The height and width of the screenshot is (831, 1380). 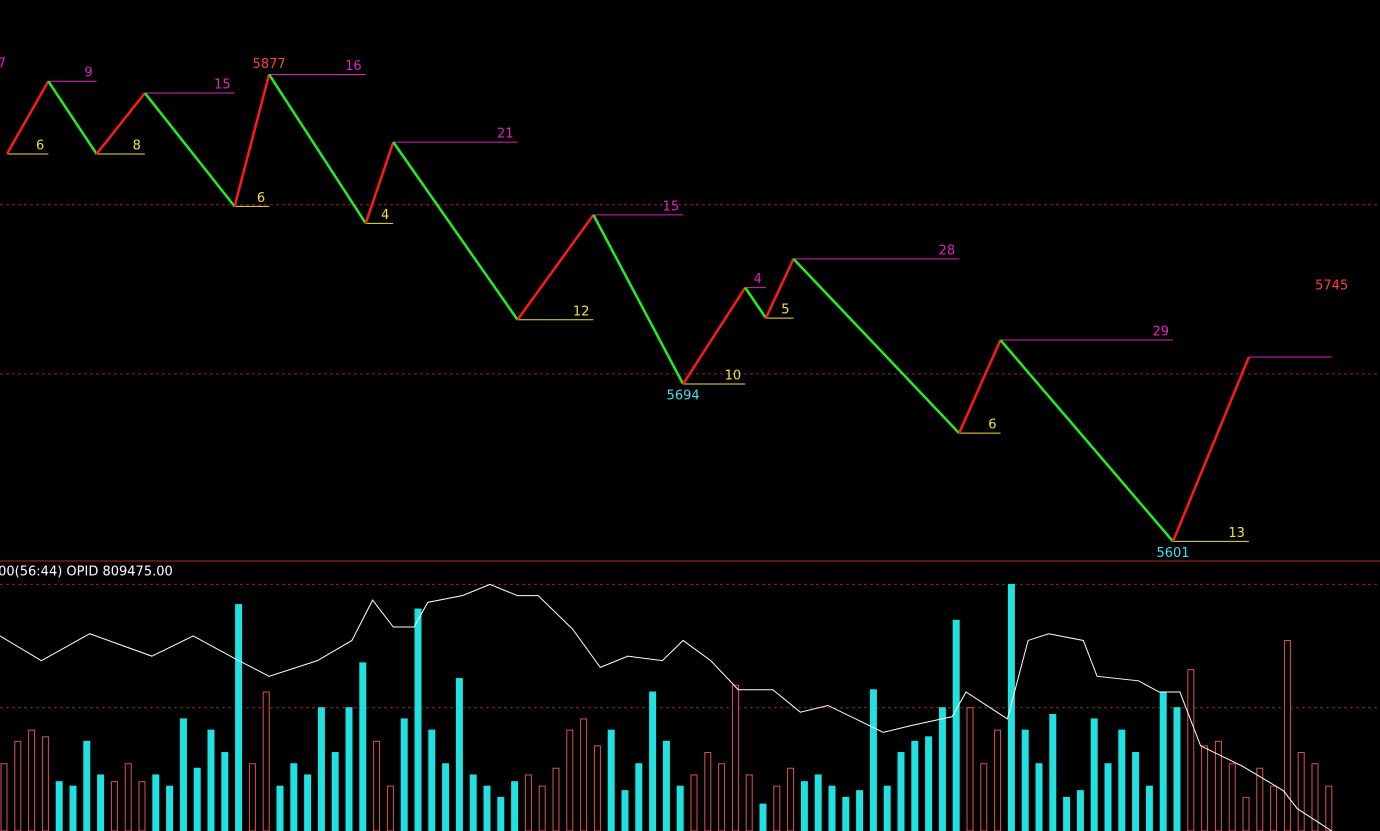 I want to click on indicator-text: .00(56:44) OPID 809475.00, so click(x=86, y=572).